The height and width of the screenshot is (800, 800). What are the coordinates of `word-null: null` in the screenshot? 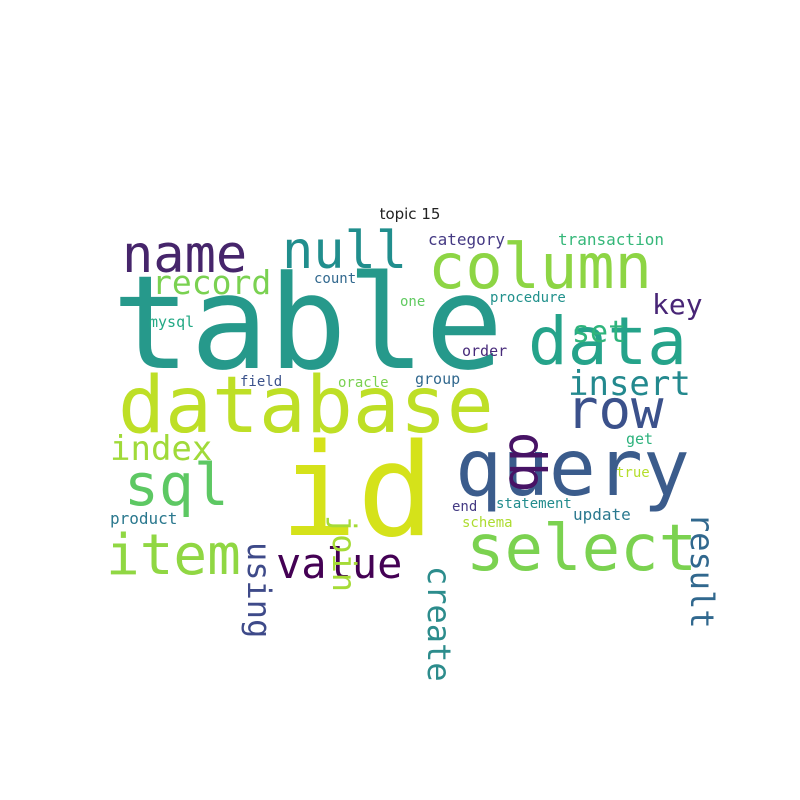 It's located at (344, 251).